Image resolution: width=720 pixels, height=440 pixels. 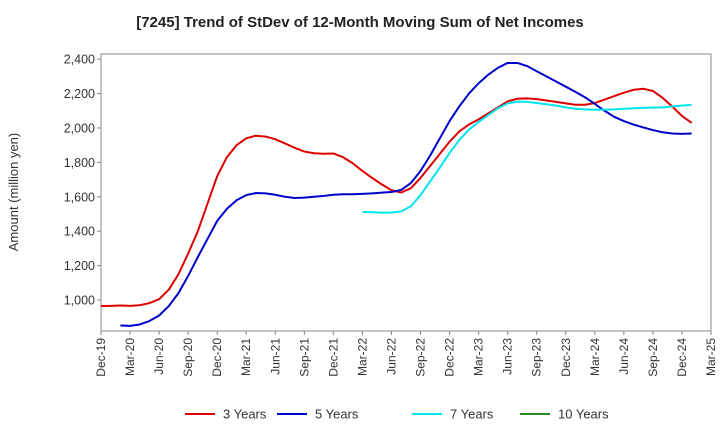 What do you see at coordinates (595, 357) in the screenshot?
I see `x-tick-label: Mar-24` at bounding box center [595, 357].